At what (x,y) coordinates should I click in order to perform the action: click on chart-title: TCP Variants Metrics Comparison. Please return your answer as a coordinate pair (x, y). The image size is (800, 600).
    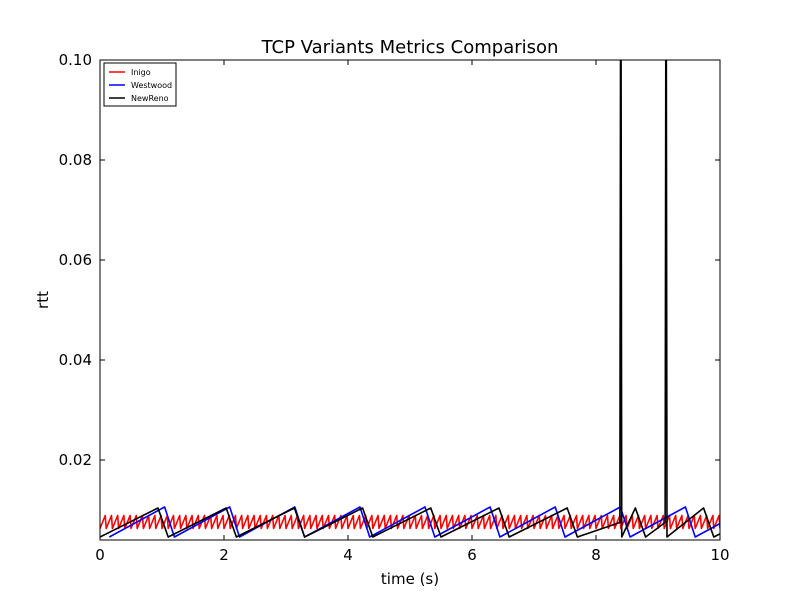
    Looking at the image, I should click on (410, 47).